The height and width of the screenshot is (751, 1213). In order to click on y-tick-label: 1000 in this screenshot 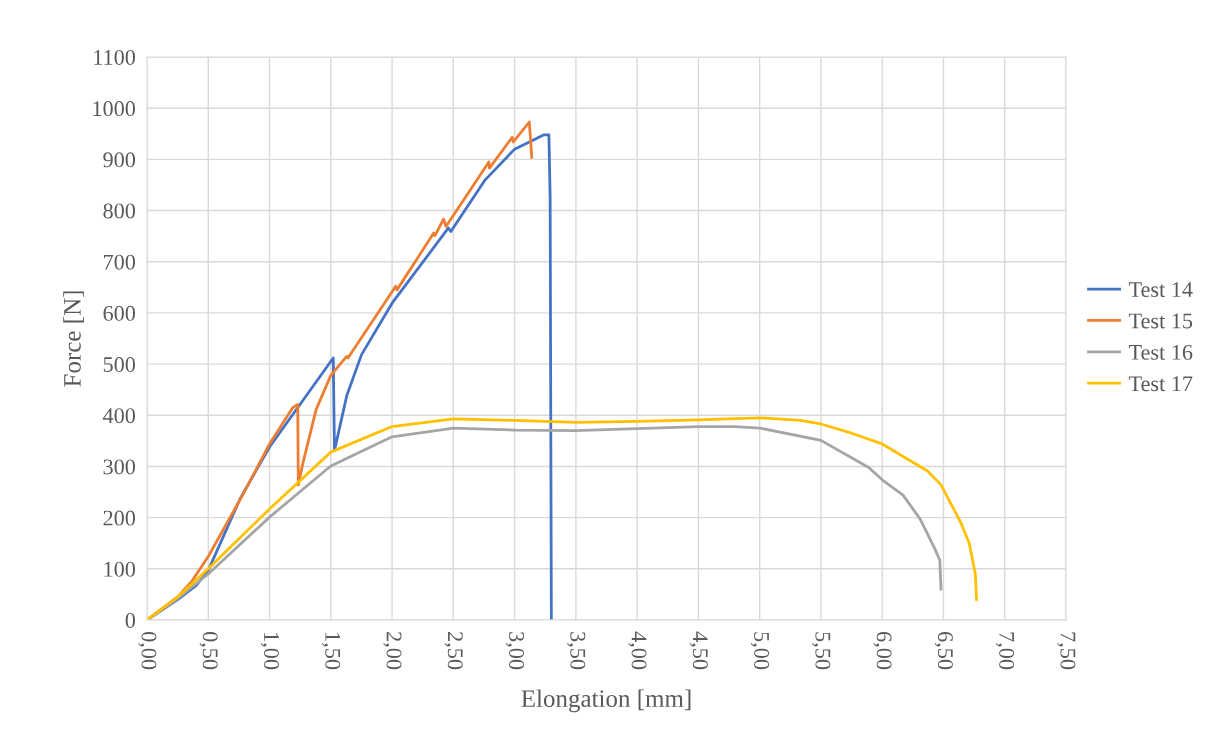, I will do `click(114, 109)`.